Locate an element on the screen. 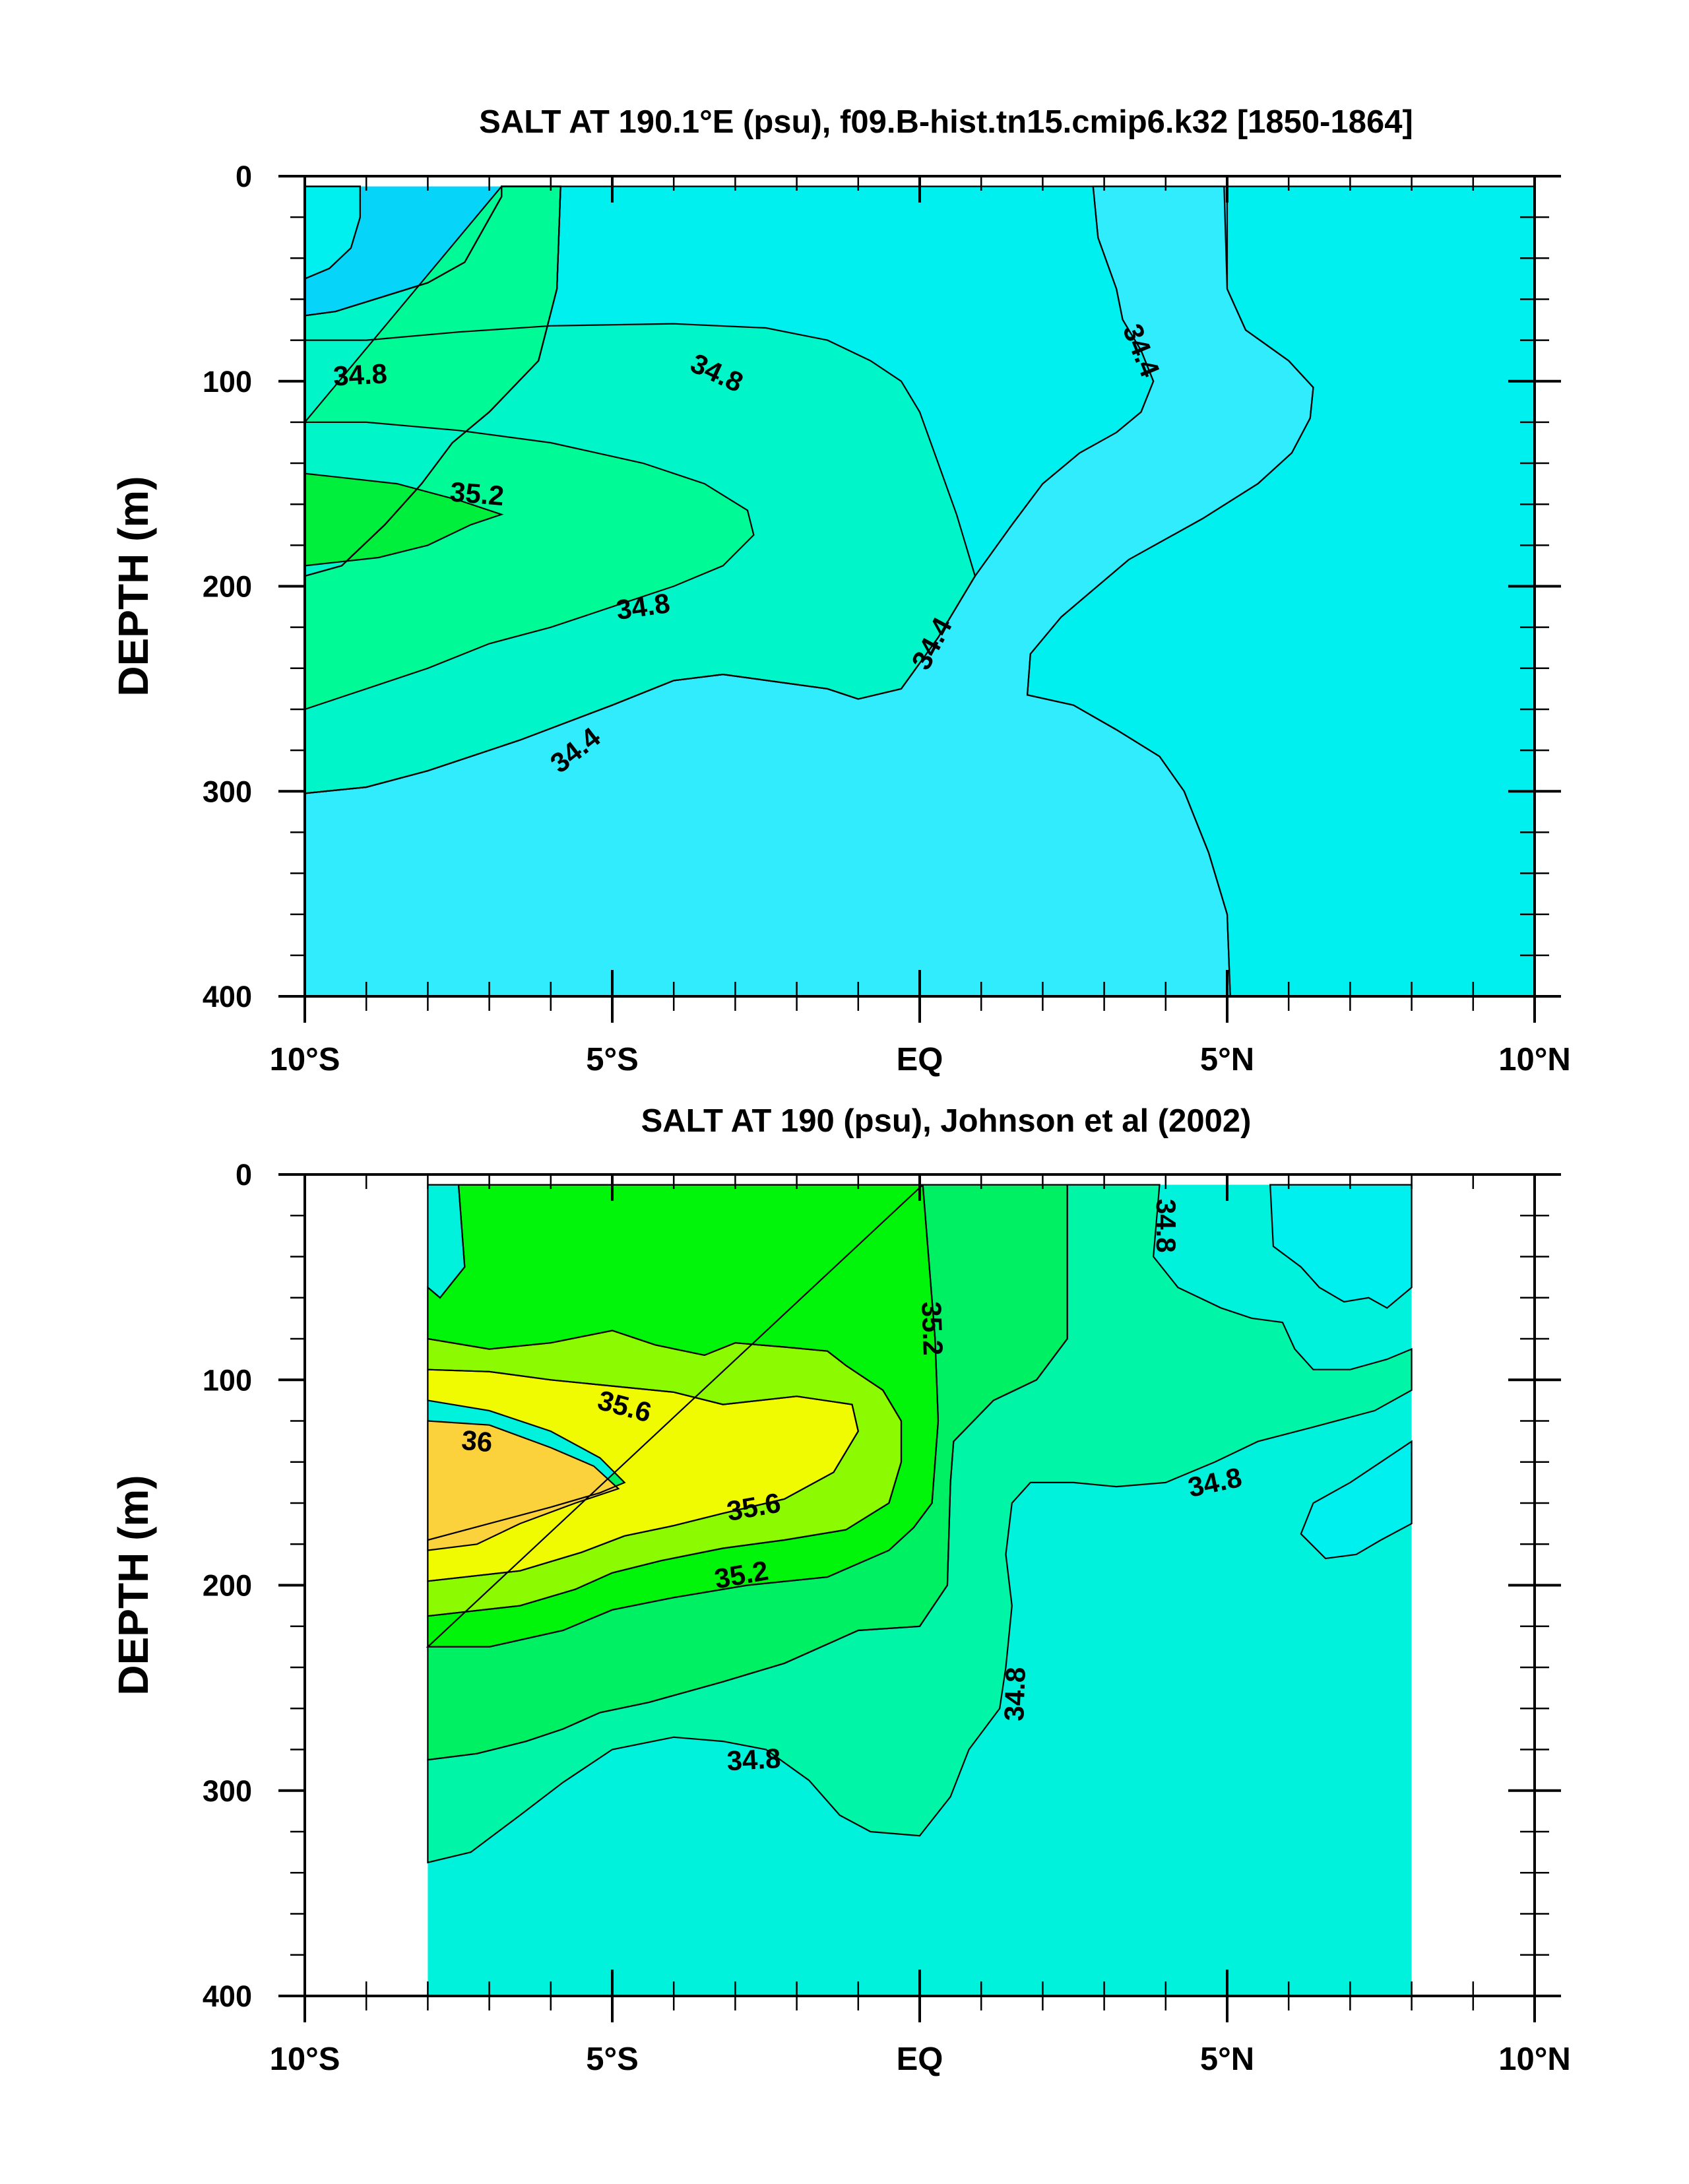 The width and height of the screenshot is (1689, 2184). contour-label-group: 36 is located at coordinates (477, 1441).